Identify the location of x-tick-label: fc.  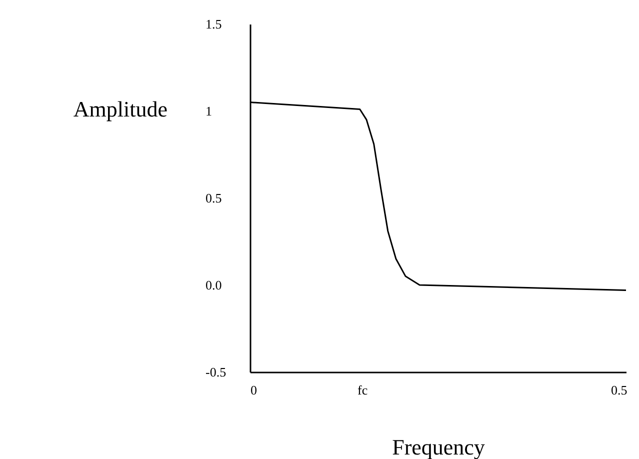
(363, 390).